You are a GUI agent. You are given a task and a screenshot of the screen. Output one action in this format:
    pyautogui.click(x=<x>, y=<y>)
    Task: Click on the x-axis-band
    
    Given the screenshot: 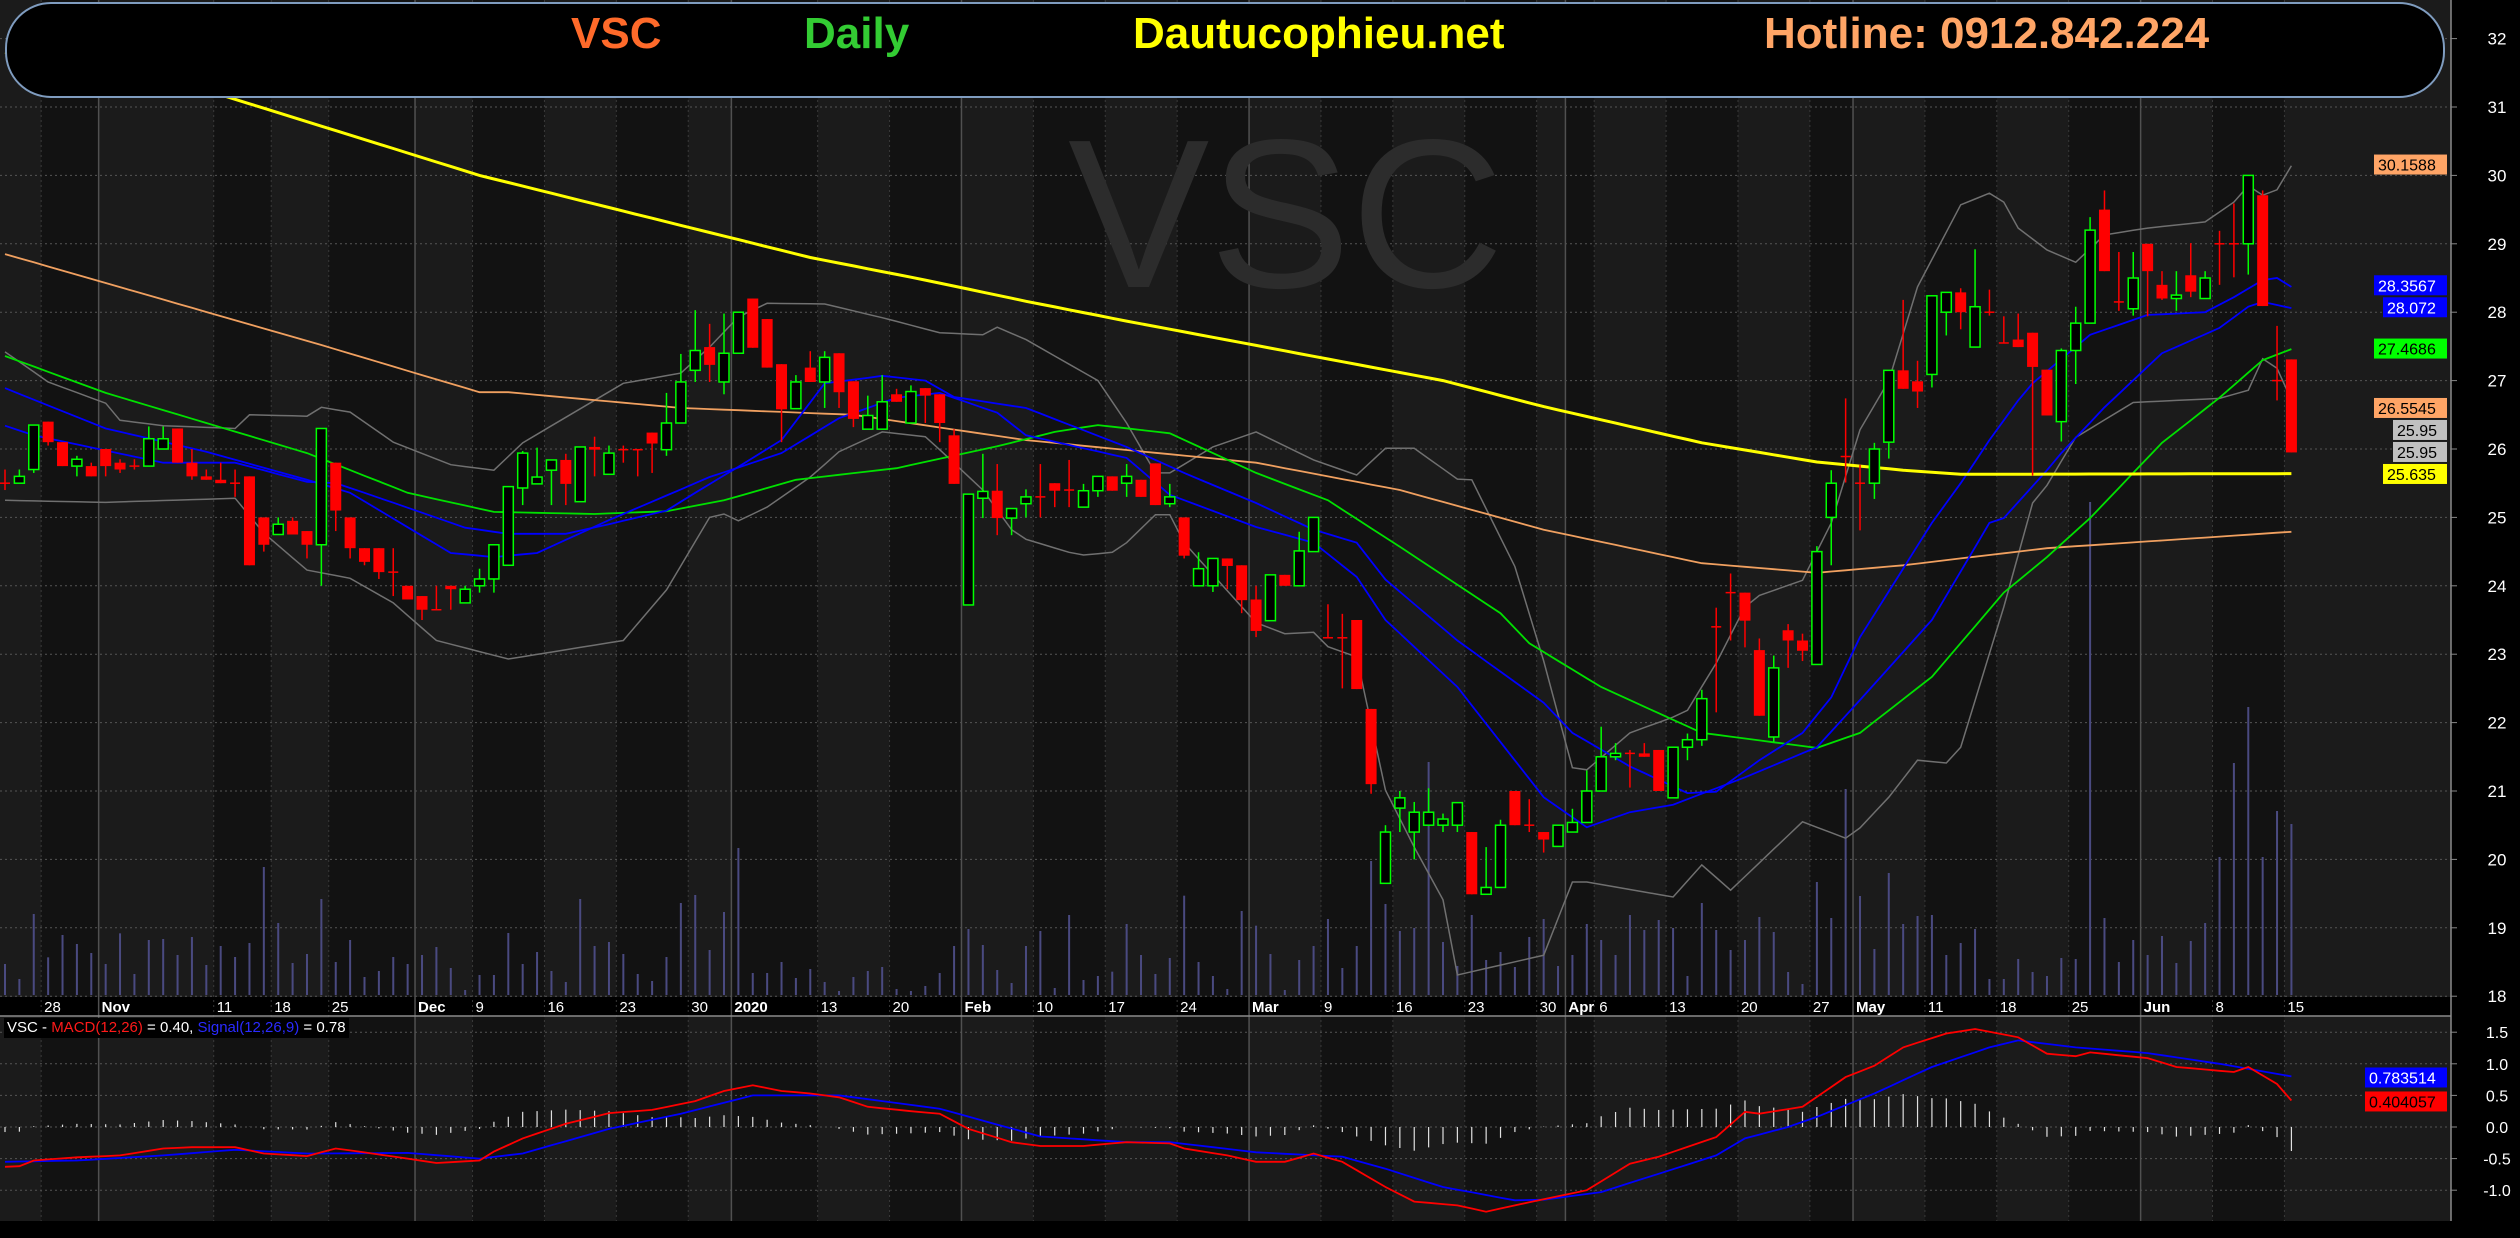 What is the action you would take?
    pyautogui.click(x=1225, y=1006)
    